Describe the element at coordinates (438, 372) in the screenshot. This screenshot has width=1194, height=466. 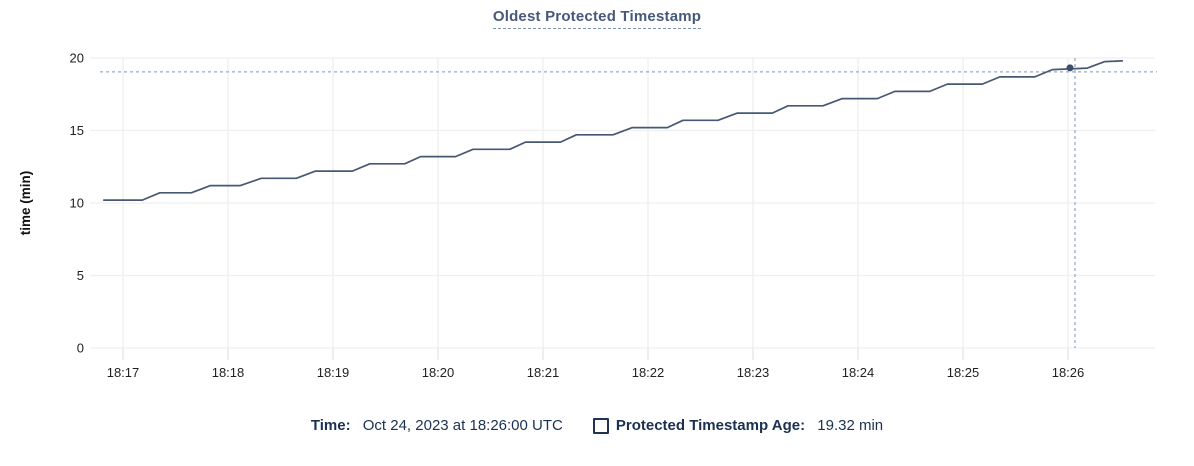
I see `x-tick-label: 18:20` at that location.